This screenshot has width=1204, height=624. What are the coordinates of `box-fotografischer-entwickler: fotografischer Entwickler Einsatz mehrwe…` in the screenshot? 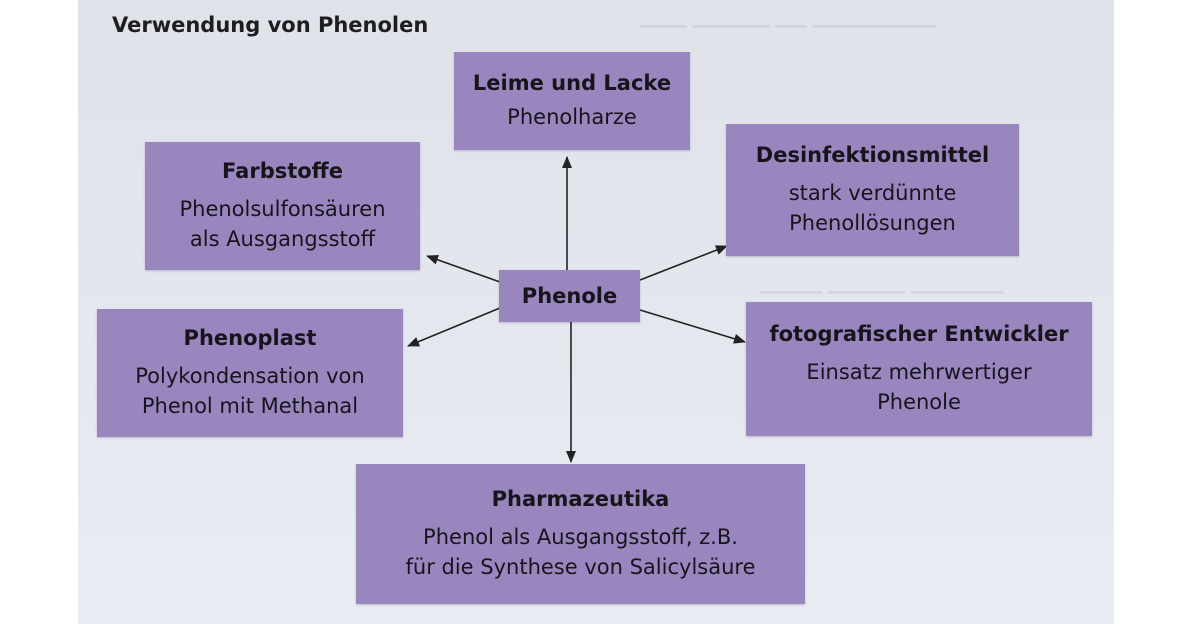 It's located at (919, 369).